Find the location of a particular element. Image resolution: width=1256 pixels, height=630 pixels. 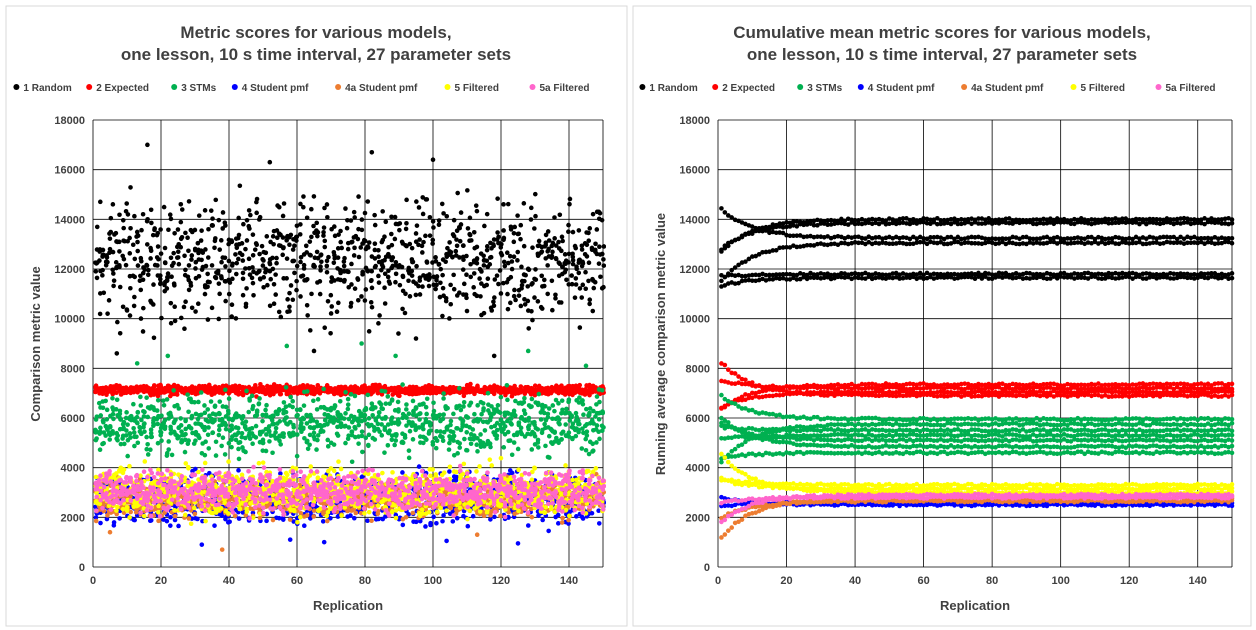

legend-item-2-expected: 2 Expected is located at coordinates (117, 88).